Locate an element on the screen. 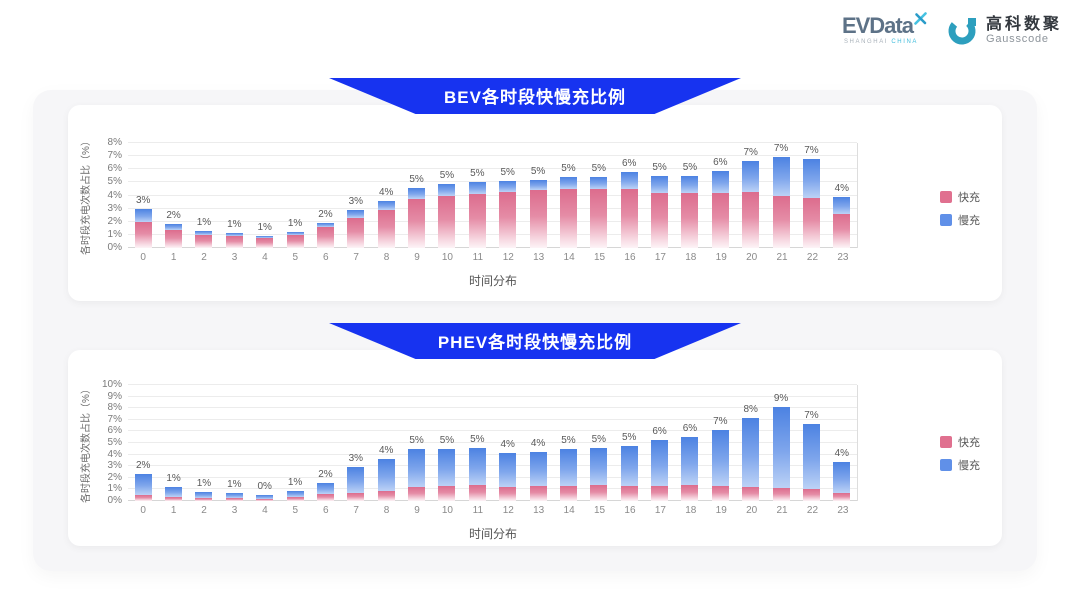 The image size is (1080, 608). bar-column: 8% is located at coordinates (751, 443).